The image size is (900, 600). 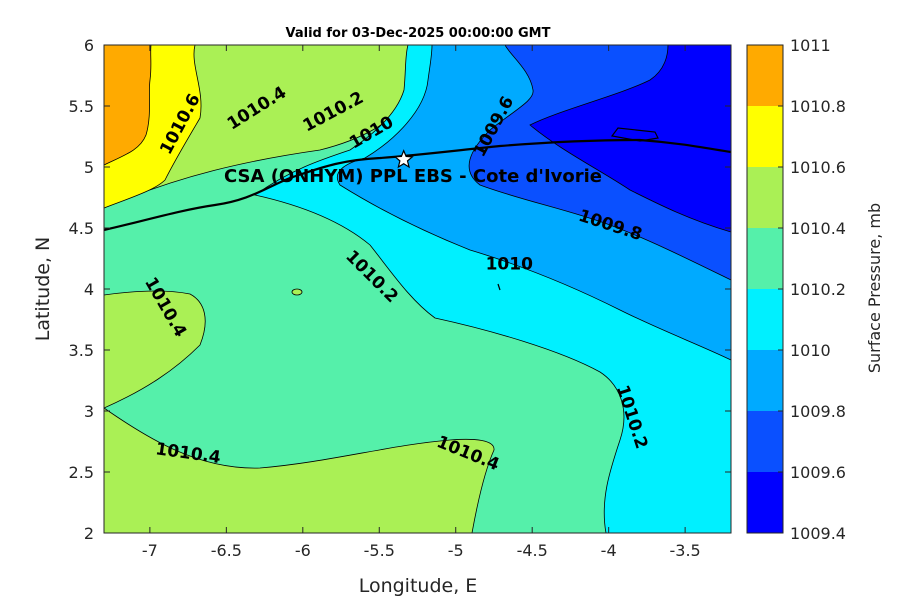 I want to click on colorbar-tick-label: 1011, so click(x=810, y=45).